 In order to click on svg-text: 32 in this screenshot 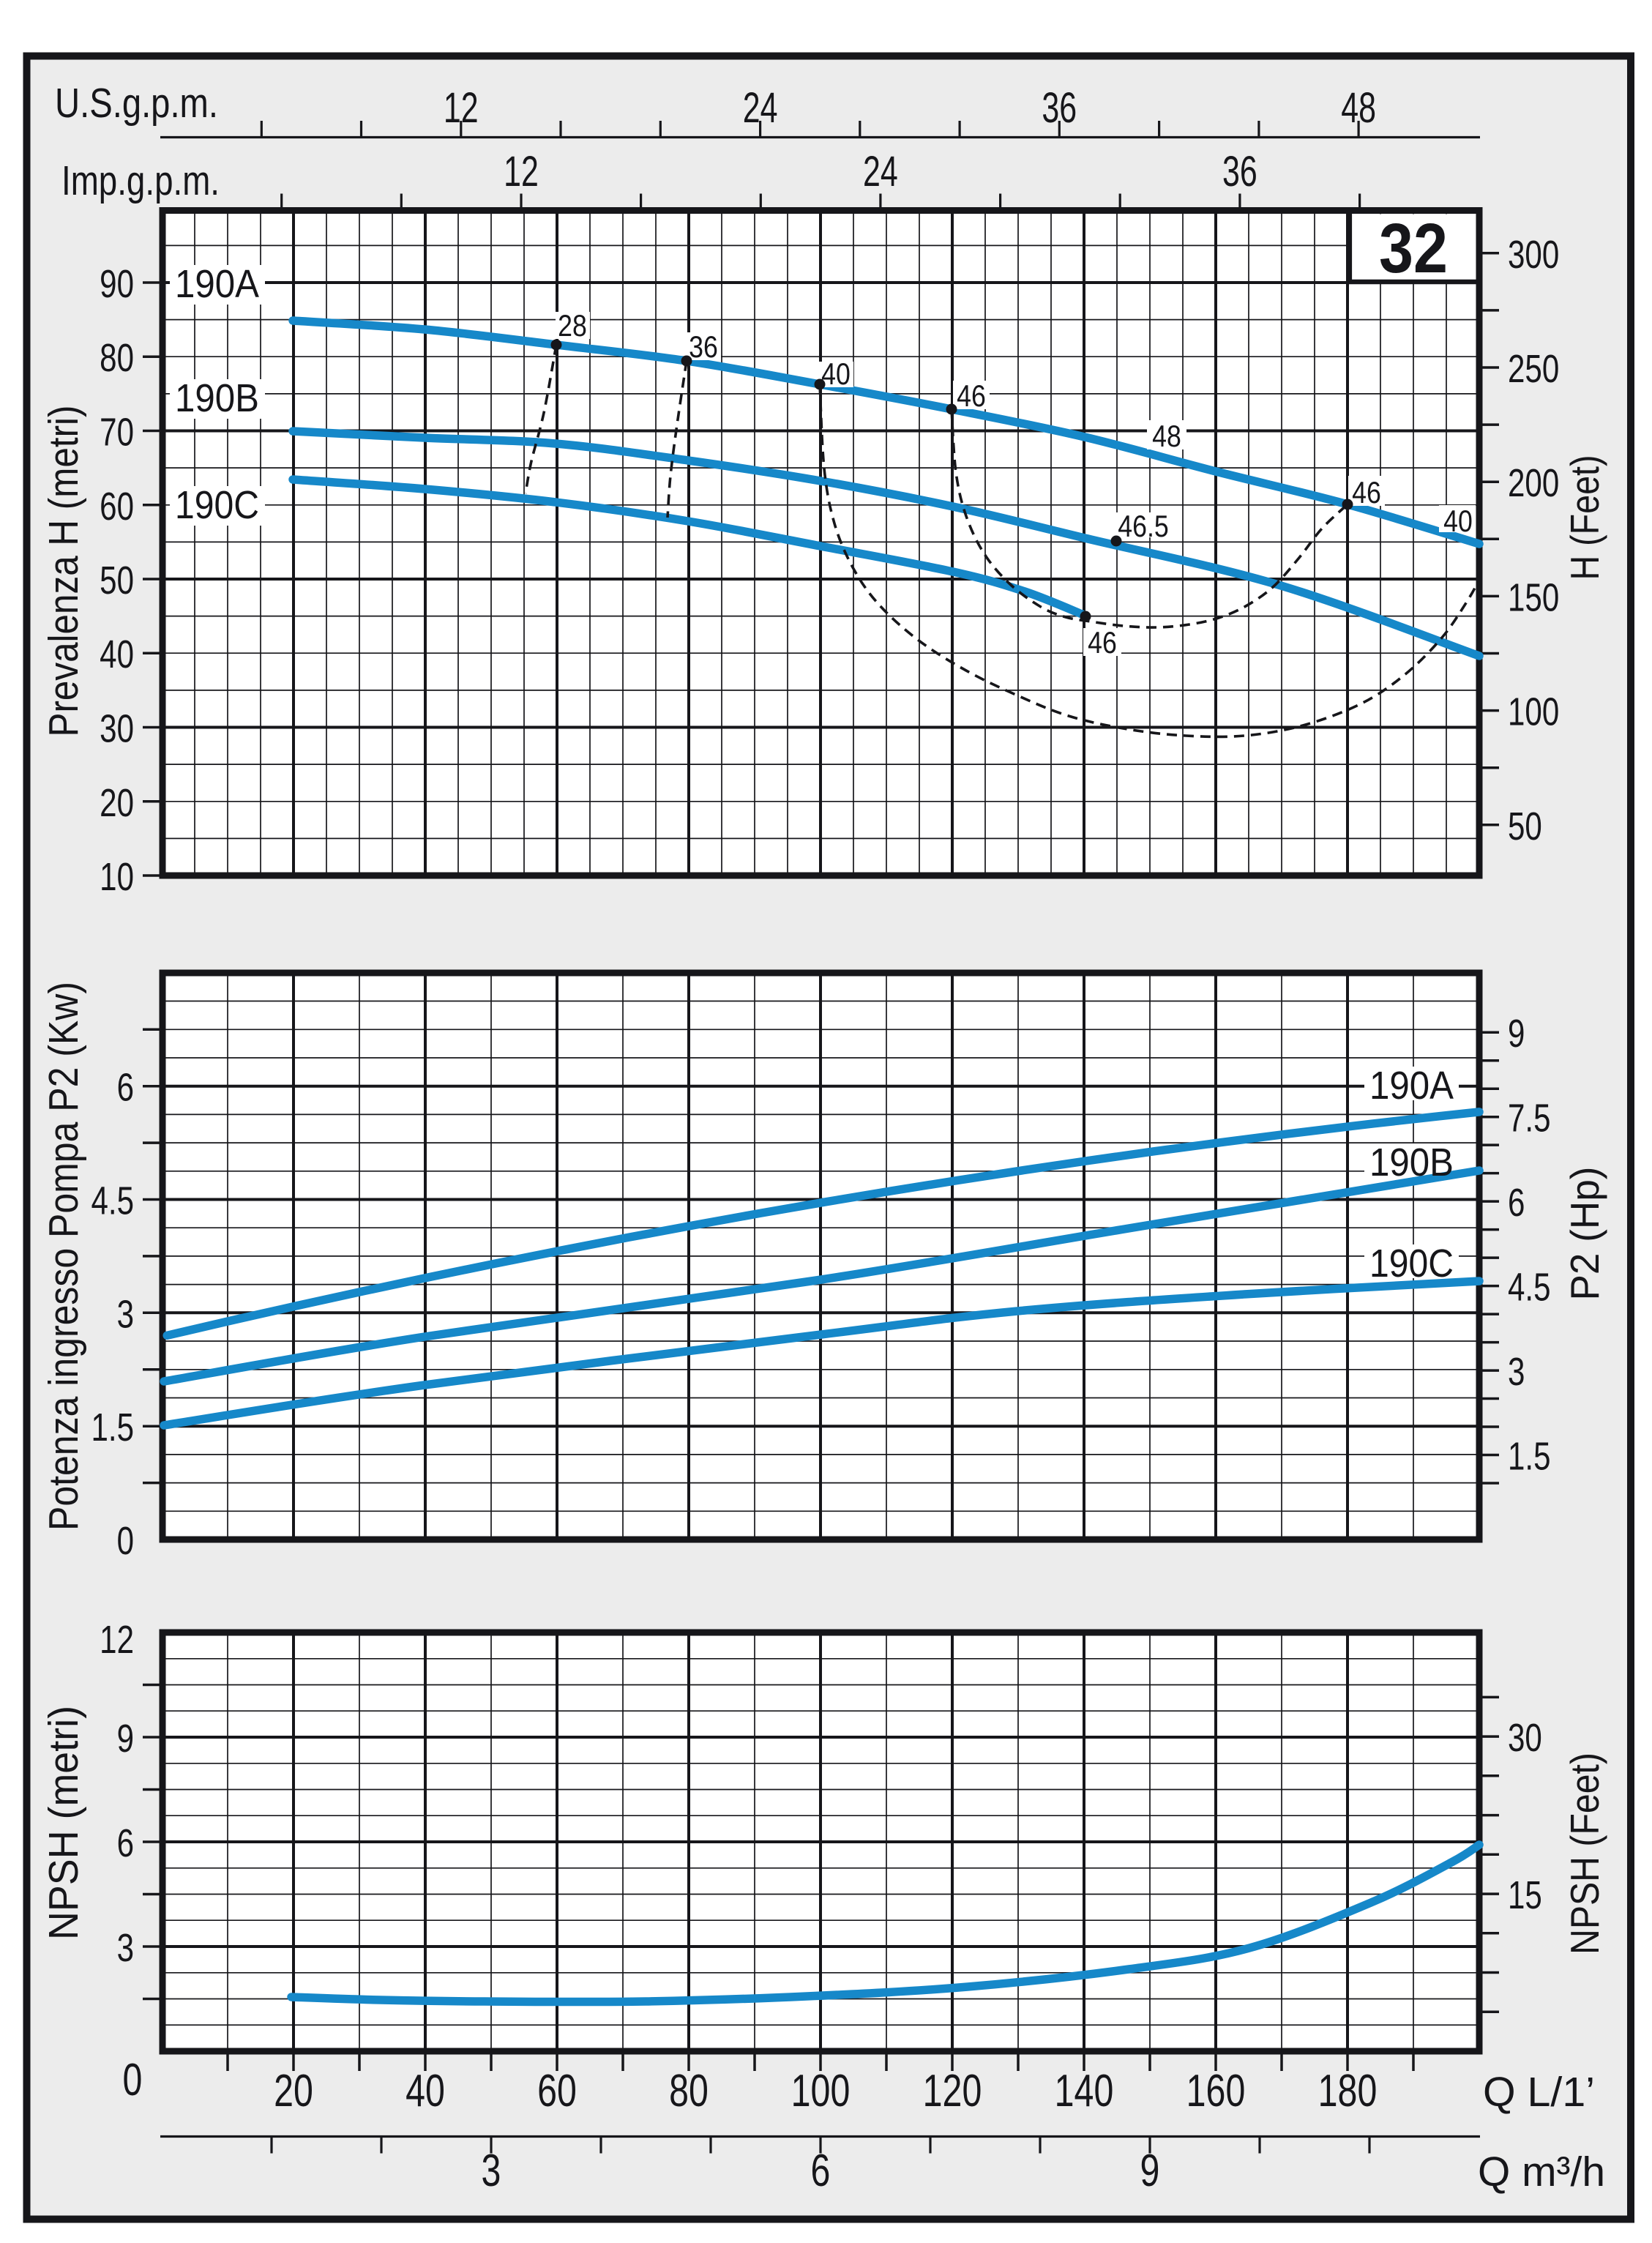, I will do `click(1413, 248)`.